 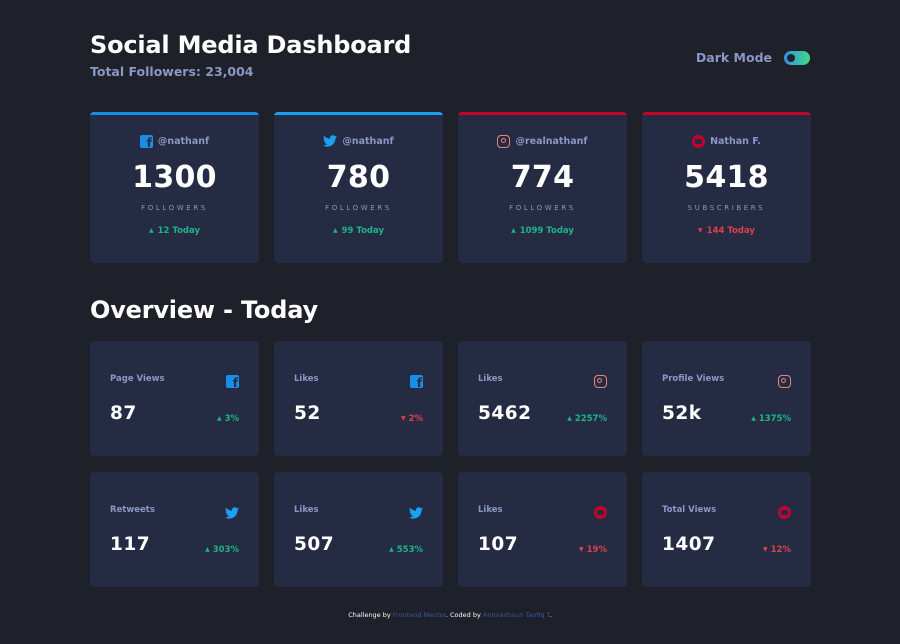 What do you see at coordinates (590, 419) in the screenshot?
I see `change-text: 2257%` at bounding box center [590, 419].